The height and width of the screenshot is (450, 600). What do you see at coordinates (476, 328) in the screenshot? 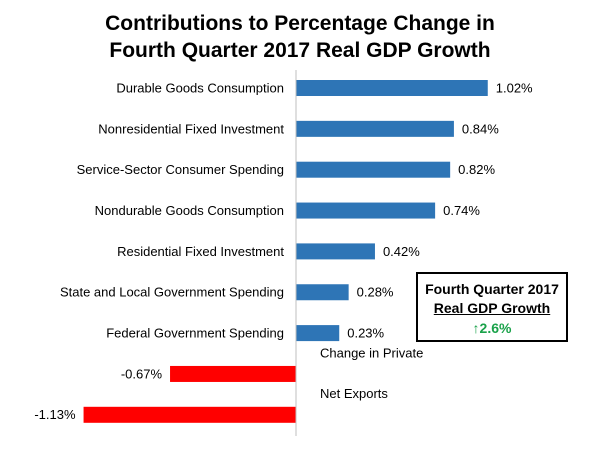
I see `up-arrow-icon: ↑` at bounding box center [476, 328].